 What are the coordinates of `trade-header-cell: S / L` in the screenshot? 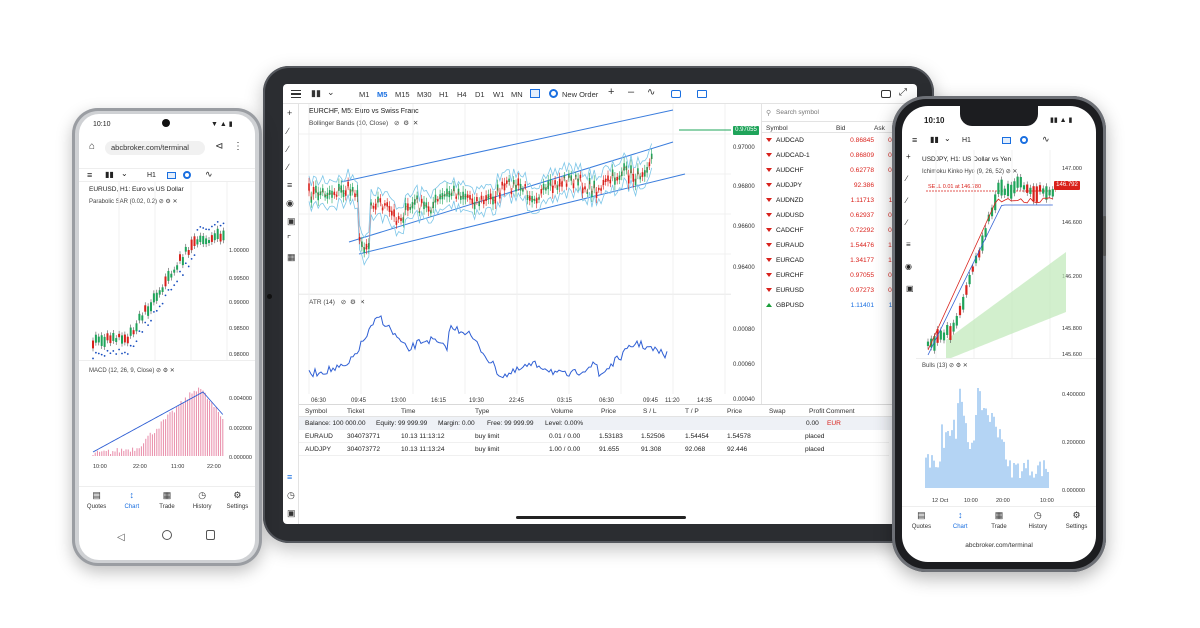 It's located at (650, 411).